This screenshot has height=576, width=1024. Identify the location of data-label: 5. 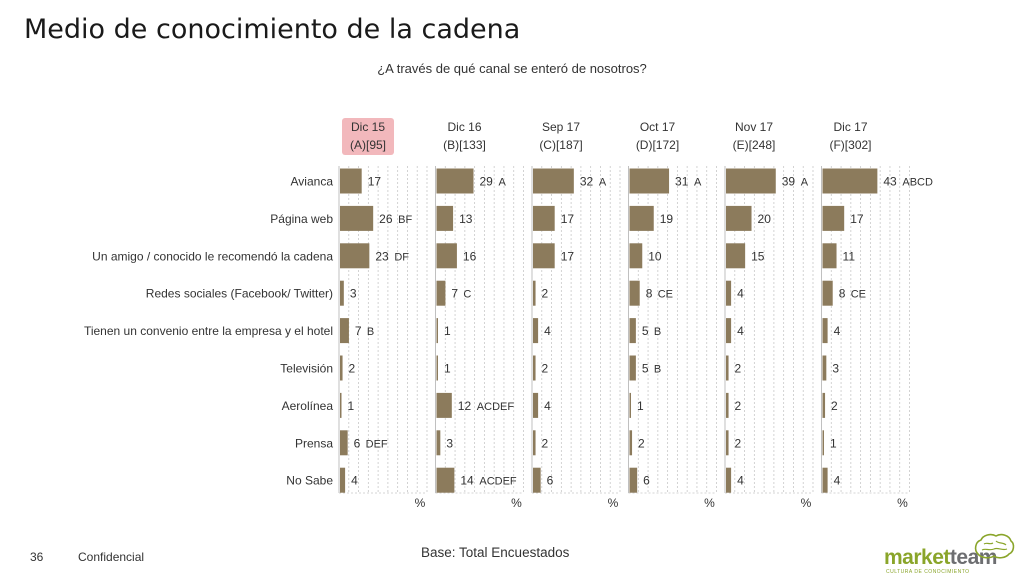
(645, 369).